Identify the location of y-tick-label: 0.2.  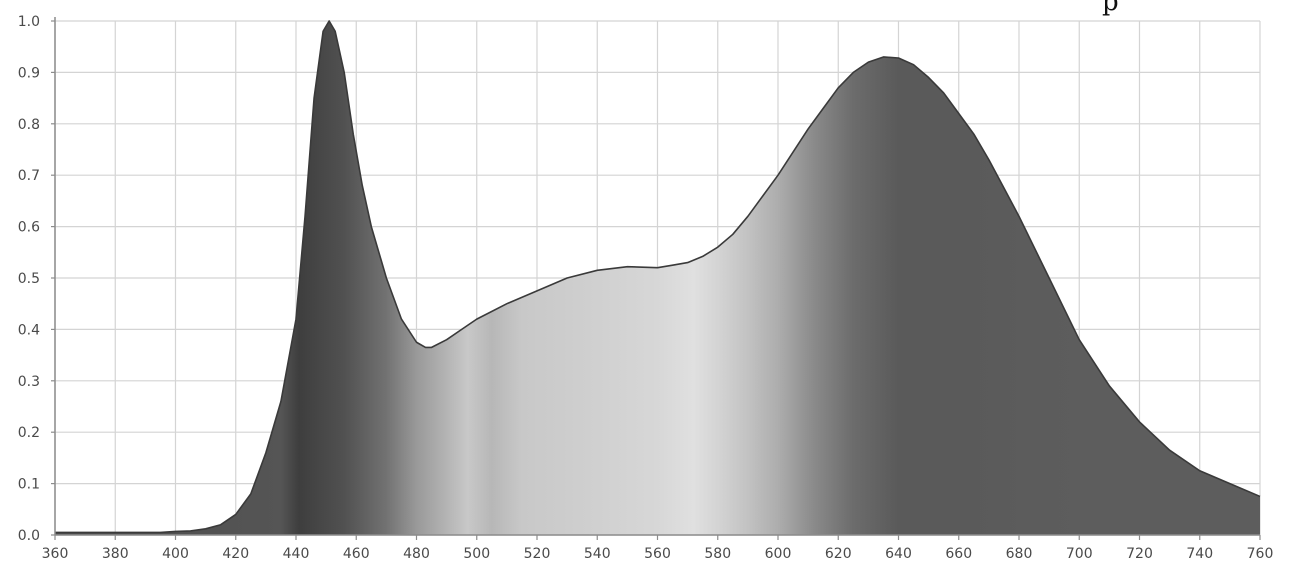
(29, 433).